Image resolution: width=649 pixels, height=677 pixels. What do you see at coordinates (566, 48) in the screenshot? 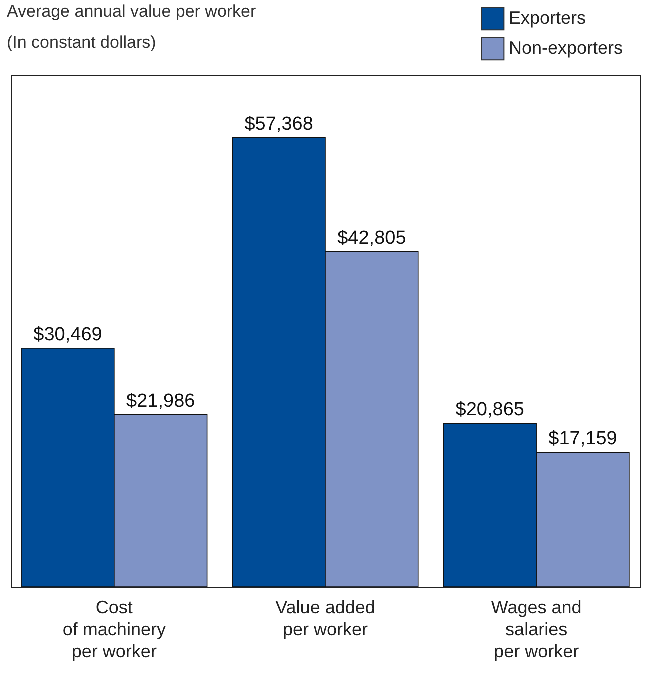
I see `legend-label: Non-exporters` at bounding box center [566, 48].